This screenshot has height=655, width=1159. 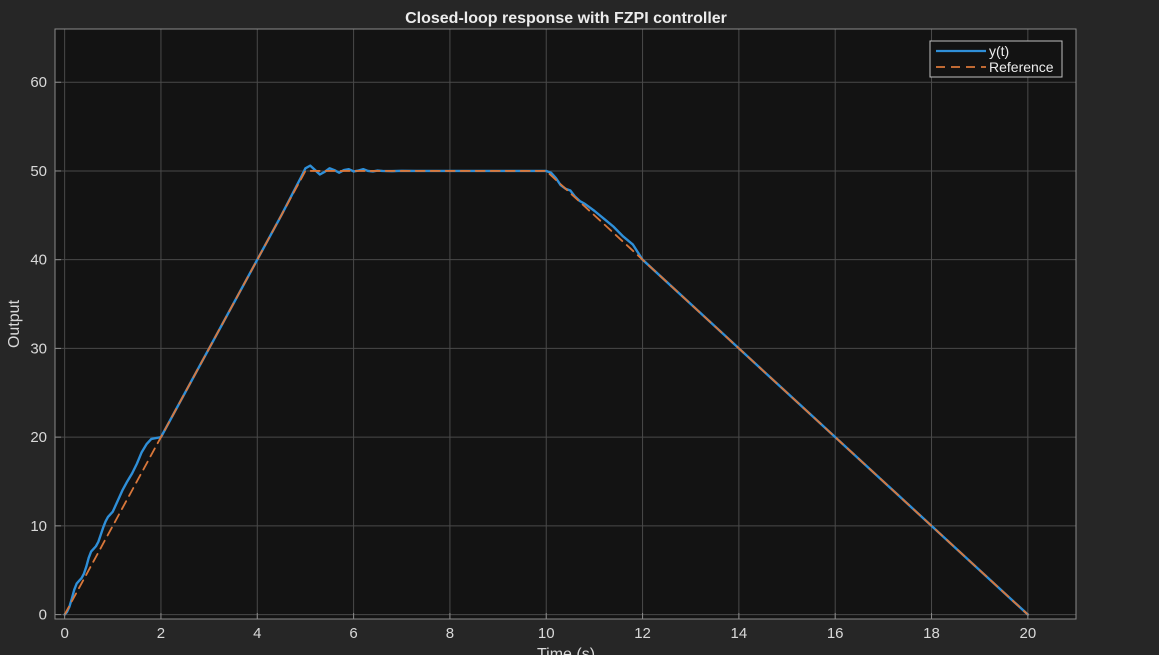 What do you see at coordinates (546, 633) in the screenshot?
I see `x-tick-label: 10` at bounding box center [546, 633].